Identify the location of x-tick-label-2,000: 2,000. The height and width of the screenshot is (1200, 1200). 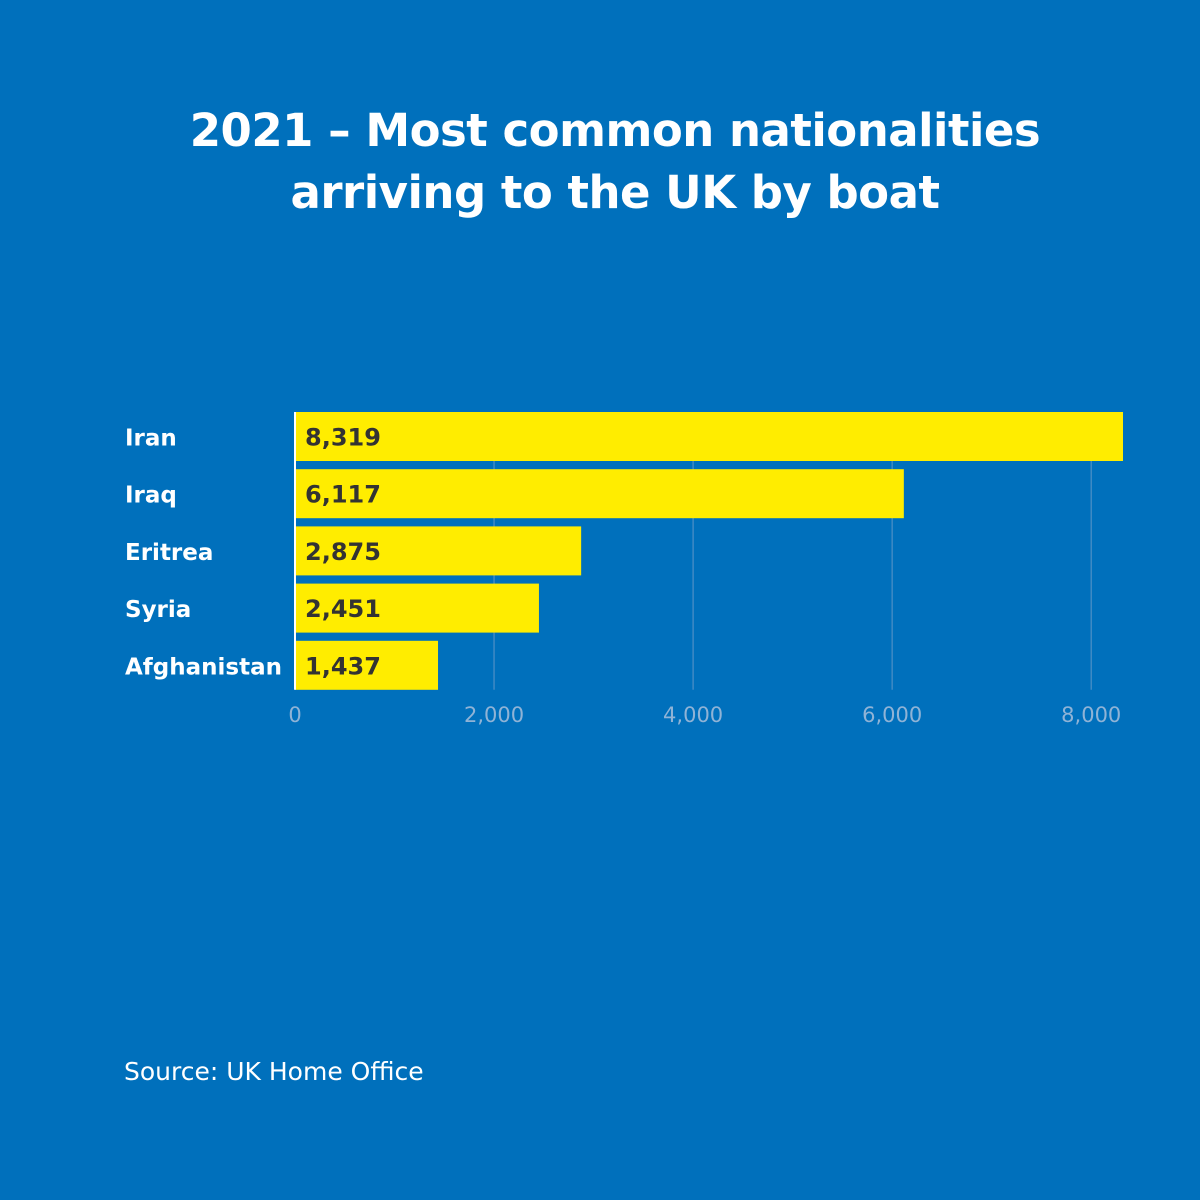
(494, 715).